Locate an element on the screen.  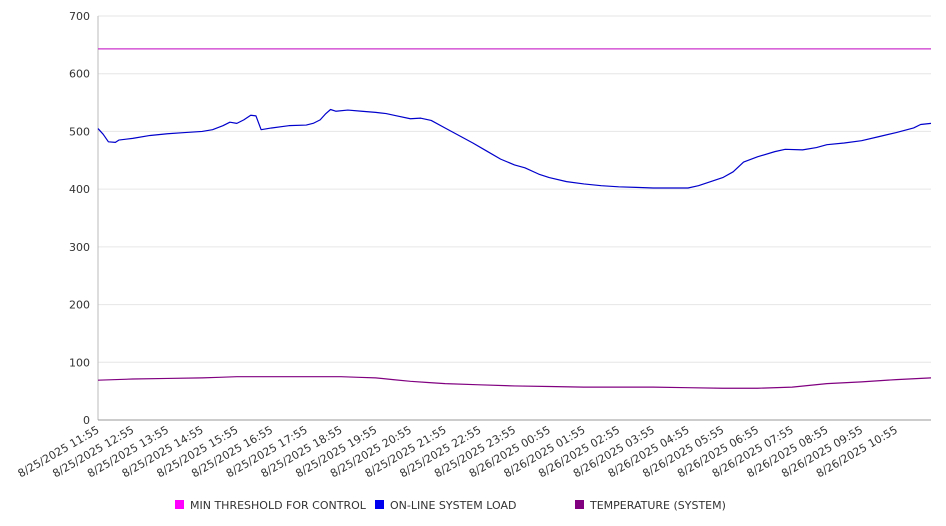
y-tick-label: 0 is located at coordinates (86, 420).